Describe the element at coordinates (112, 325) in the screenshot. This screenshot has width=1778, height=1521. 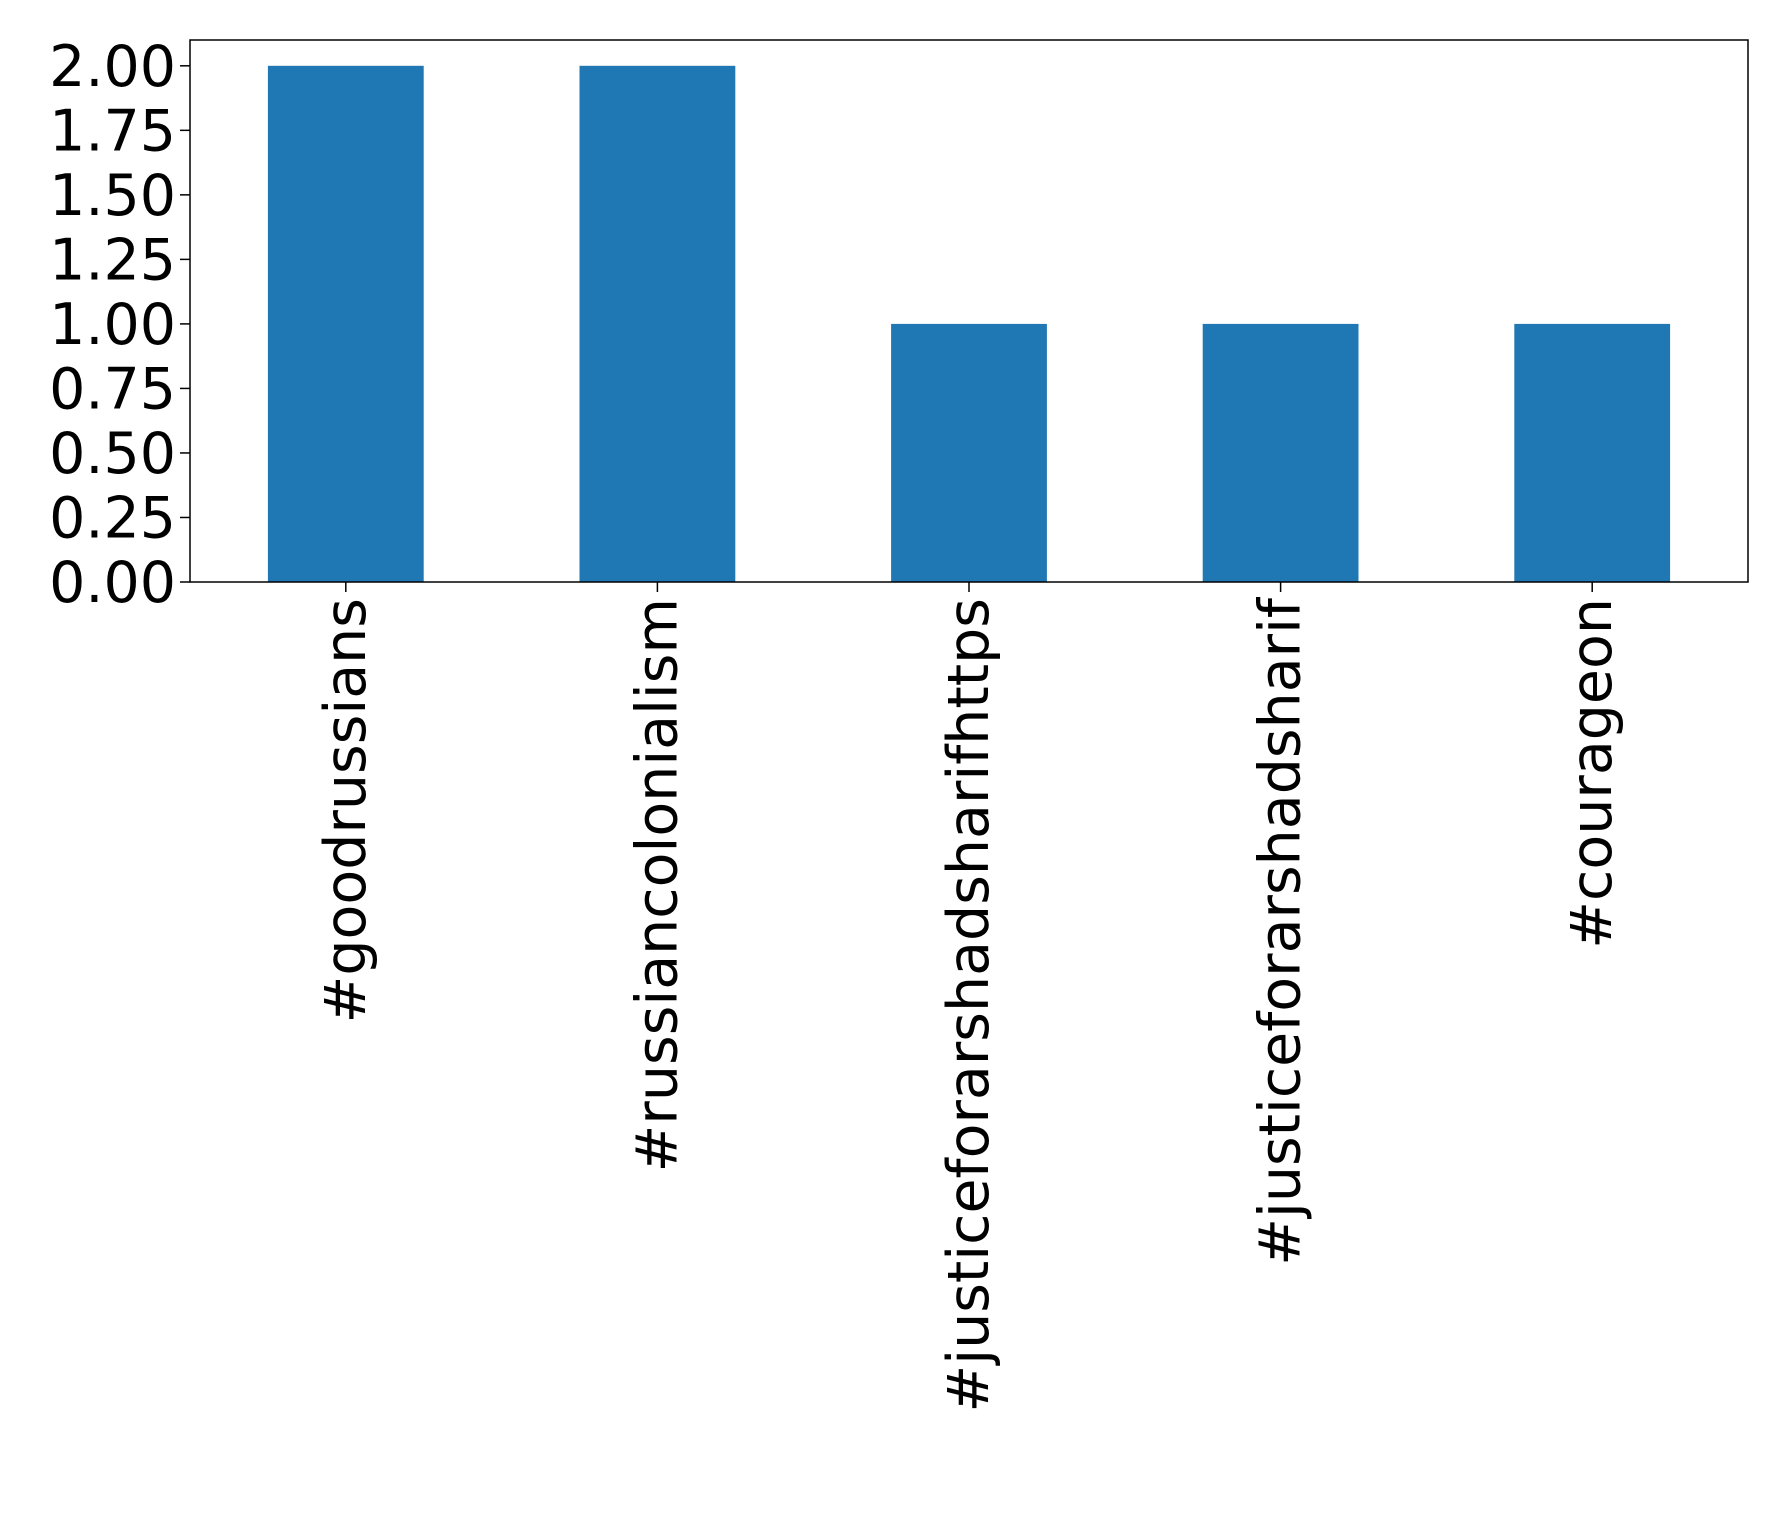
I see `y-tick-label-5: 1.00` at that location.